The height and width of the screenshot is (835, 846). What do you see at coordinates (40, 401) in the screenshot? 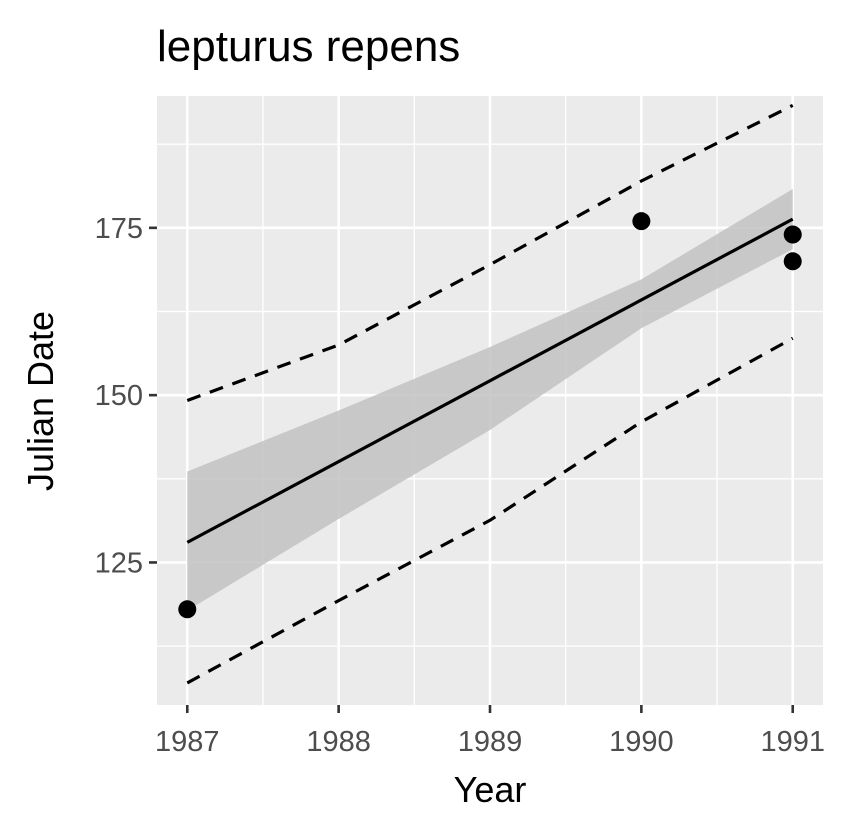
I see `y-axis-title: Julian Date` at bounding box center [40, 401].